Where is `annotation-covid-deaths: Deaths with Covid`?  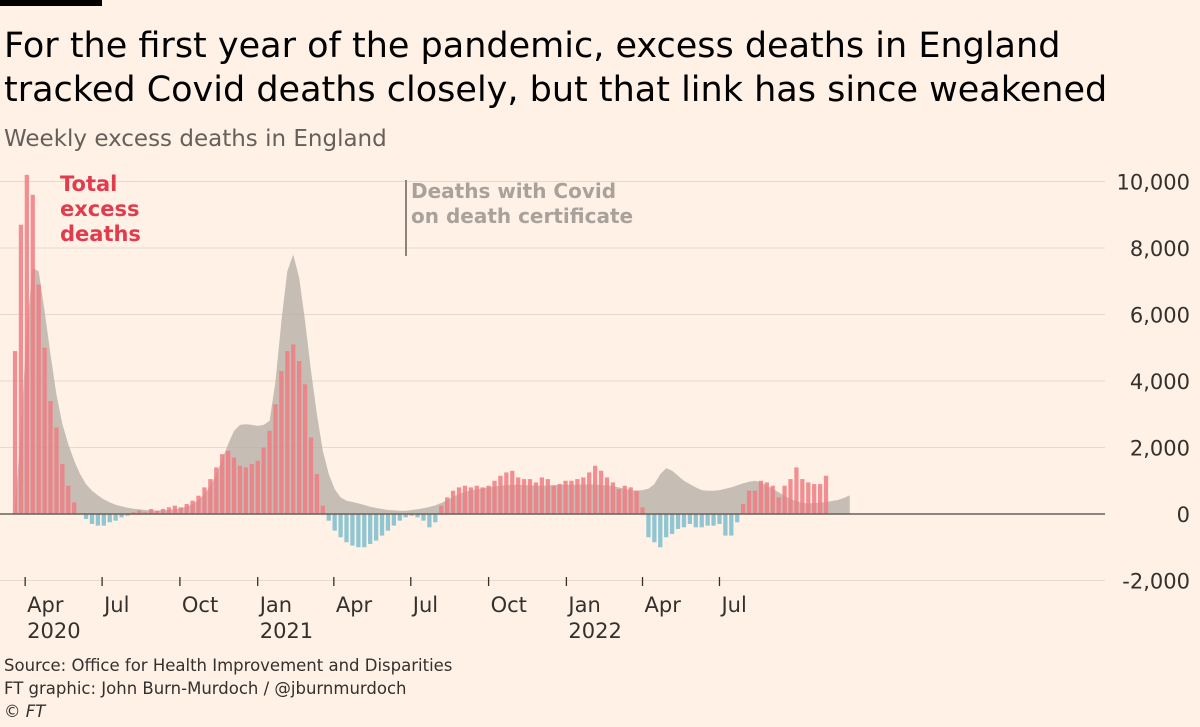
annotation-covid-deaths: Deaths with Covid is located at coordinates (513, 191).